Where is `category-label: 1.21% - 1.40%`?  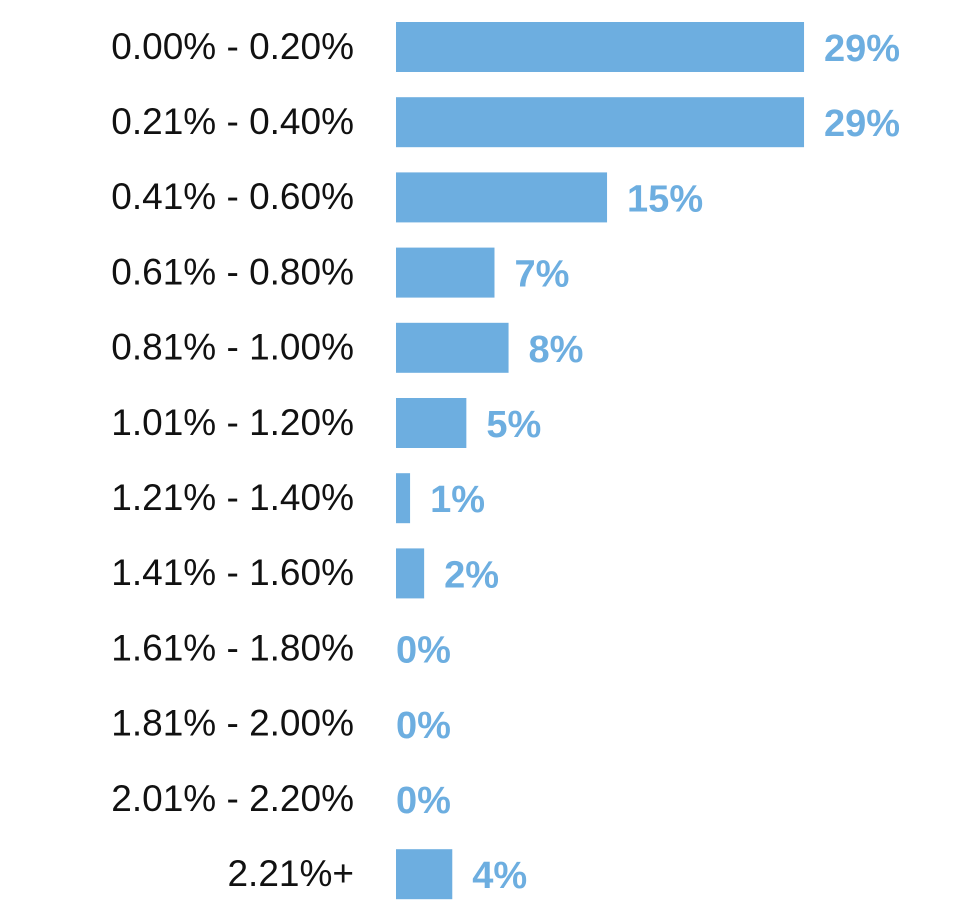
category-label: 1.21% - 1.40% is located at coordinates (232, 497).